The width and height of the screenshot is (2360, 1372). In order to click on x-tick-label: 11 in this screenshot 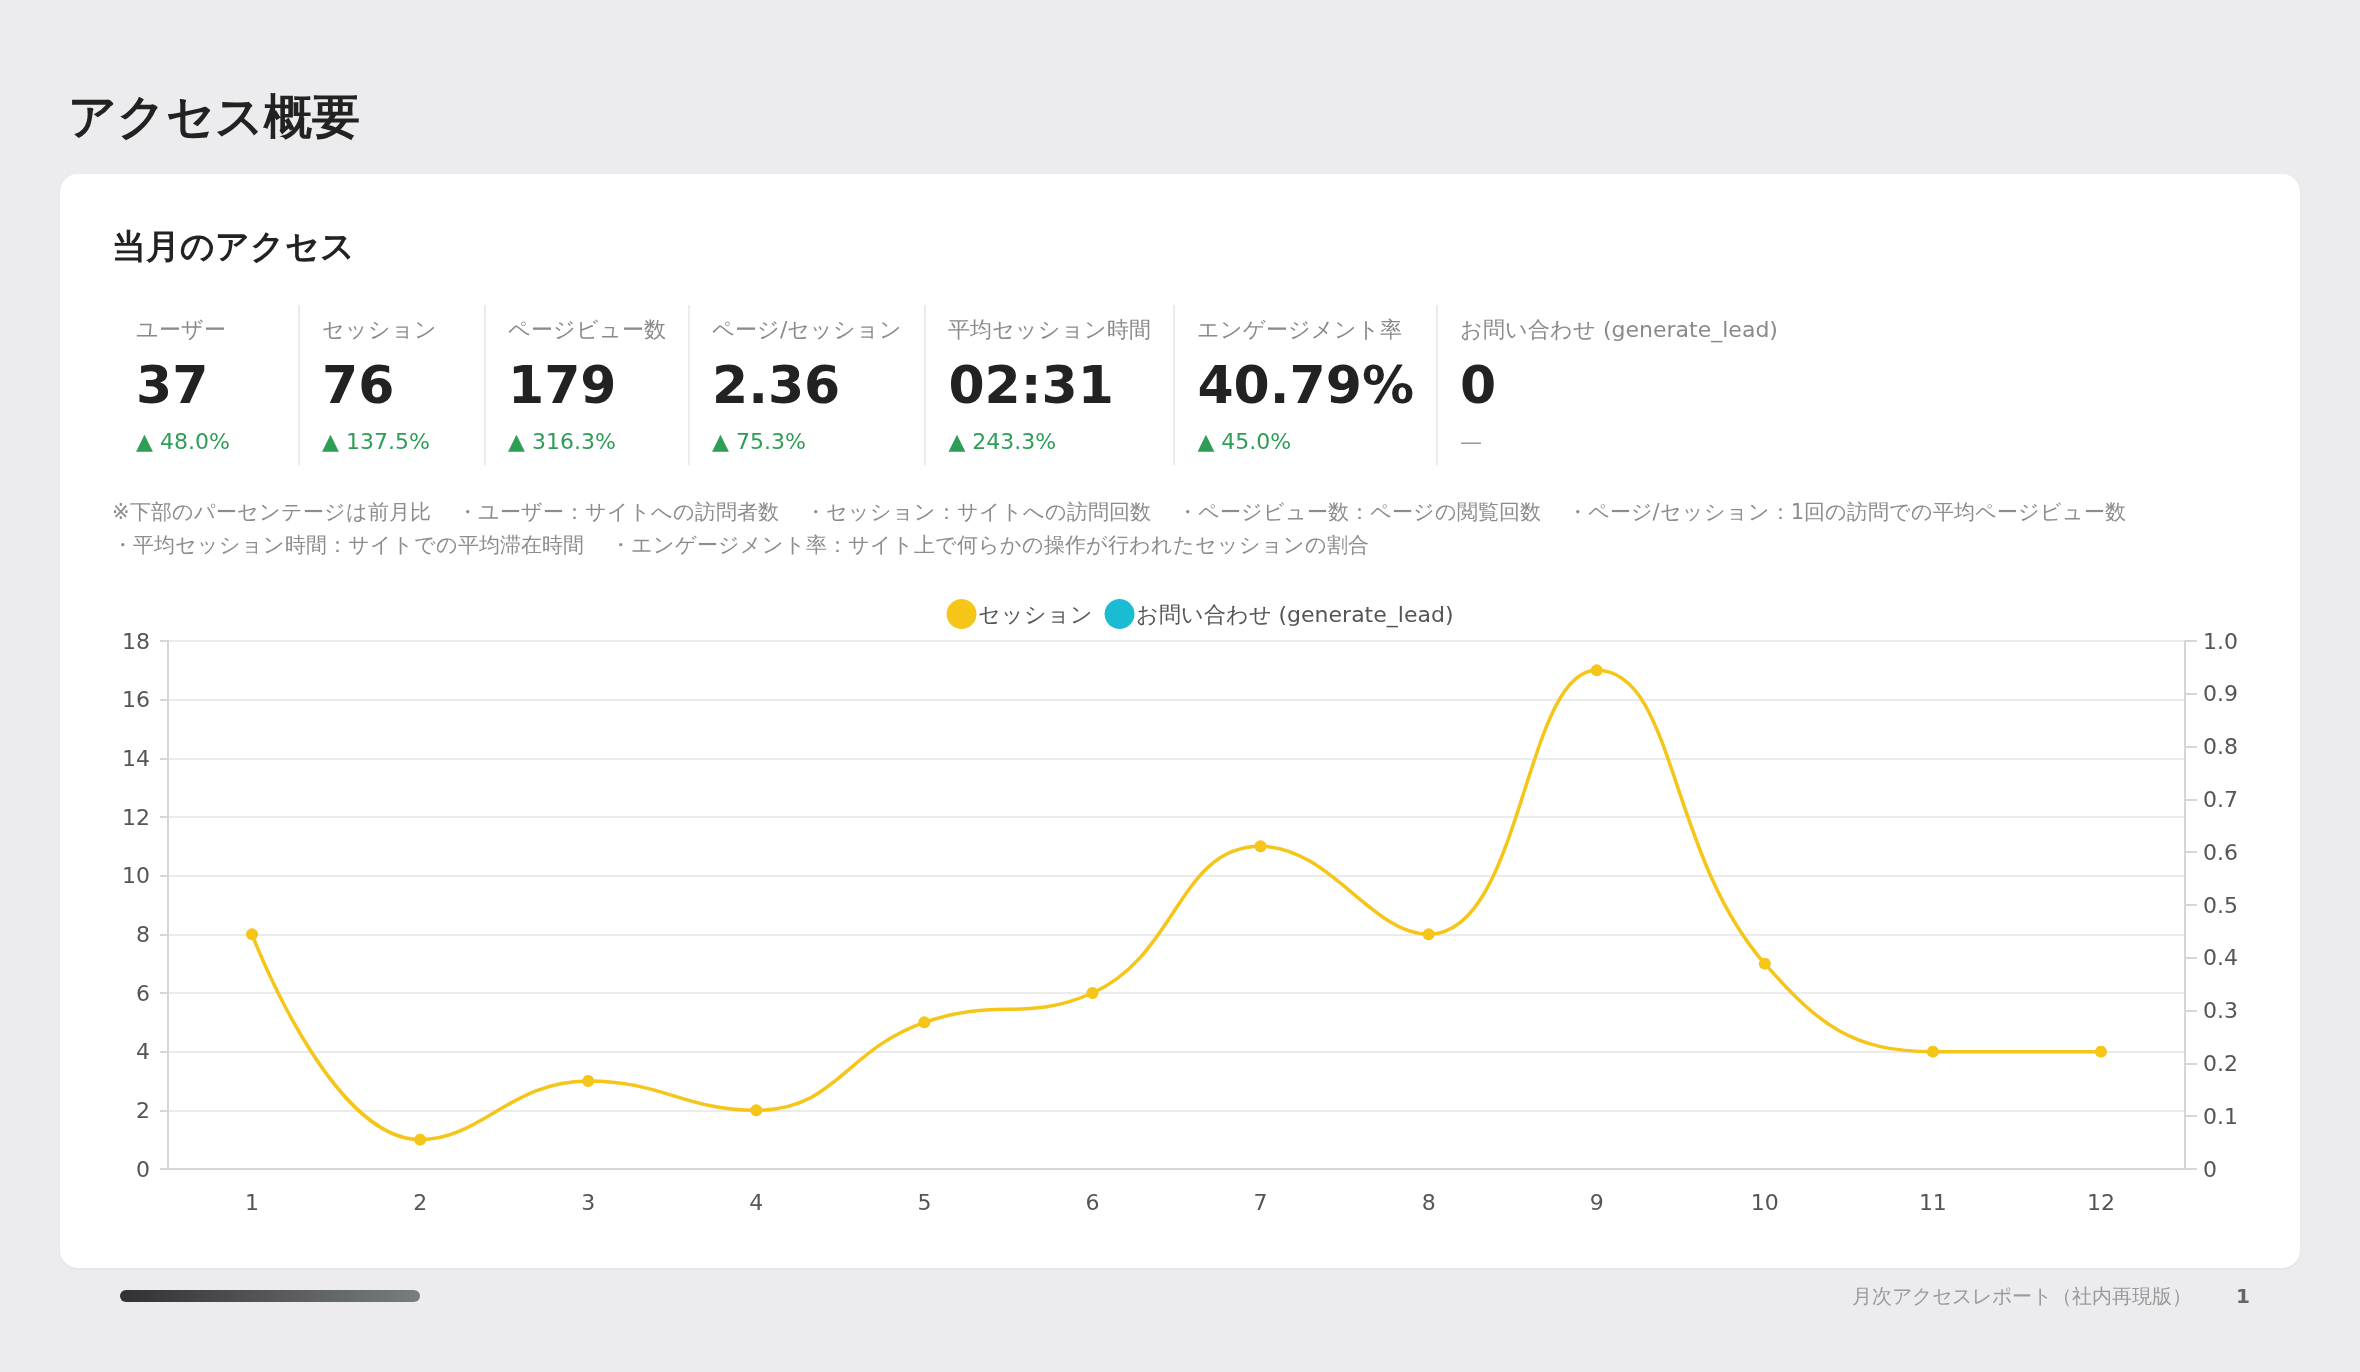, I will do `click(1932, 1202)`.